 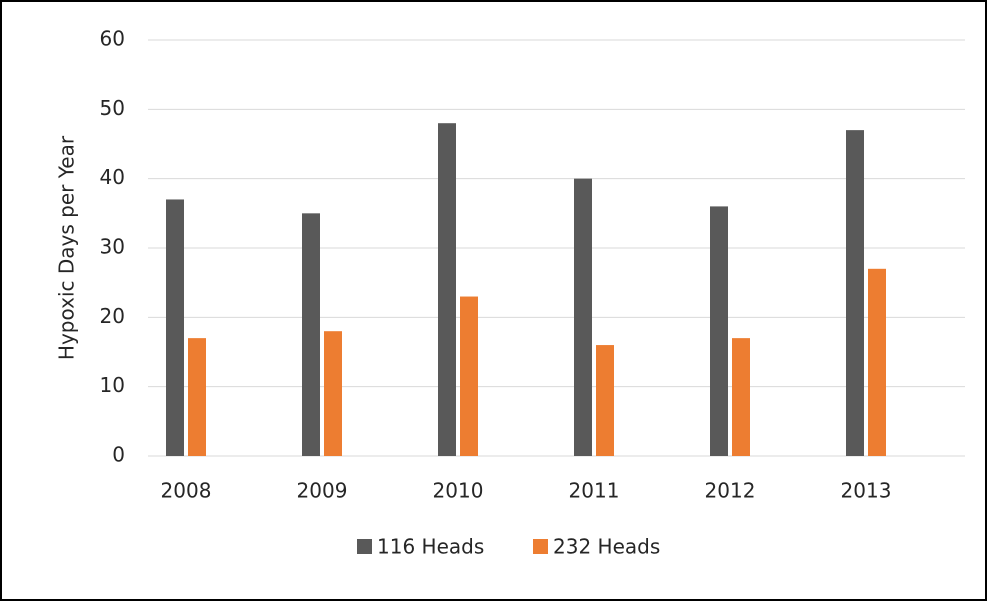 I want to click on legend-label: 116 Heads, so click(x=430, y=547).